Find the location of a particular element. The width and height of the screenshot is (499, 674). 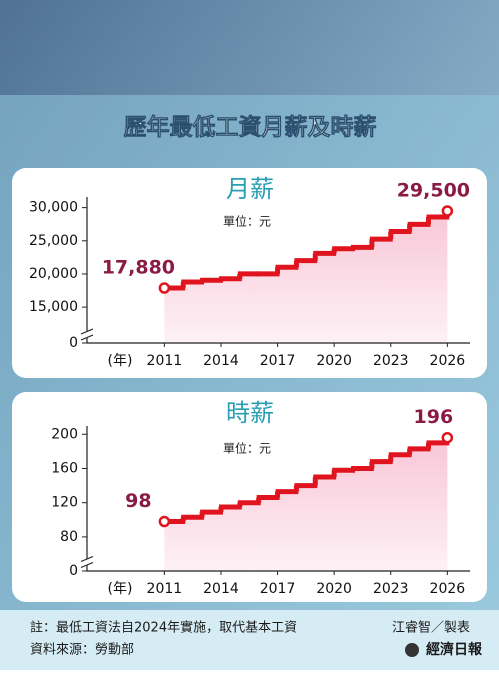

source: 資料來源：勞動部 is located at coordinates (82, 650).